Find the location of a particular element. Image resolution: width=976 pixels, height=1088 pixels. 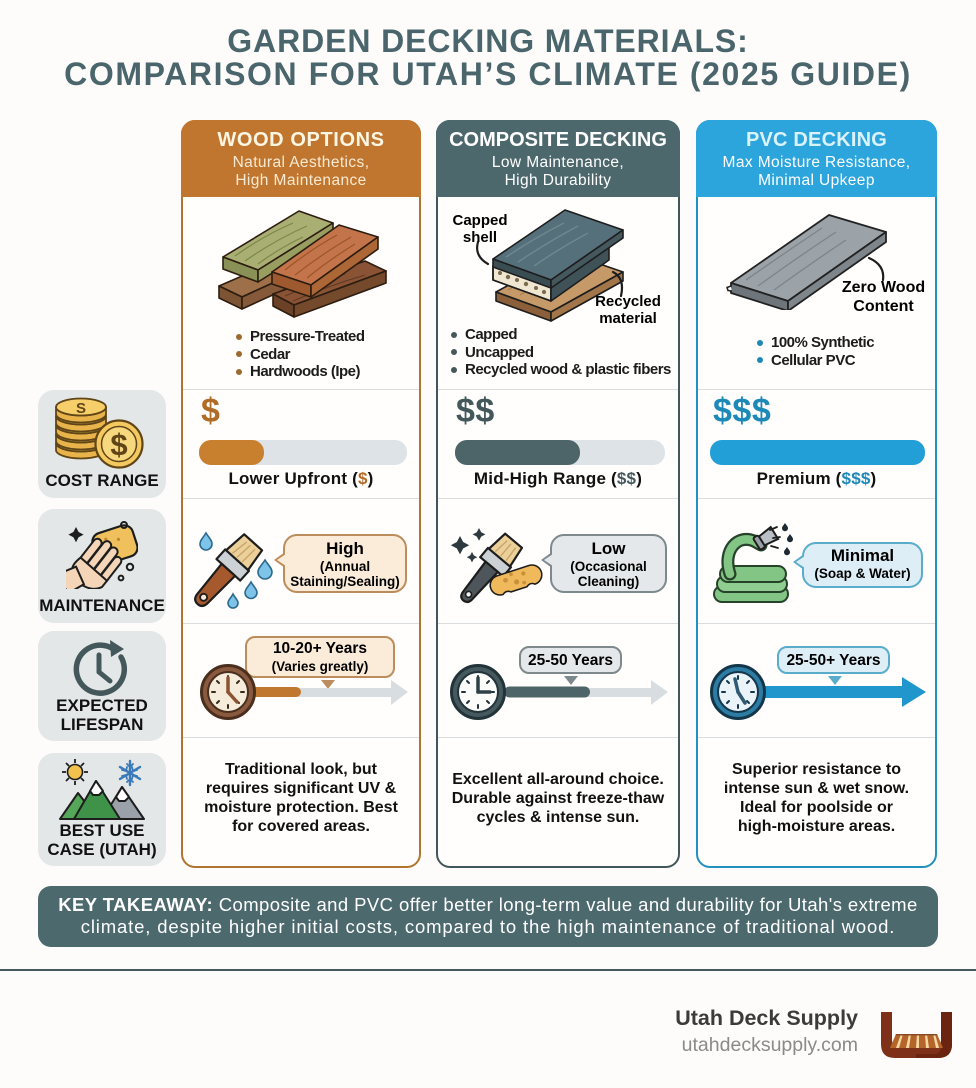

svg-text: S is located at coordinates (81, 408).